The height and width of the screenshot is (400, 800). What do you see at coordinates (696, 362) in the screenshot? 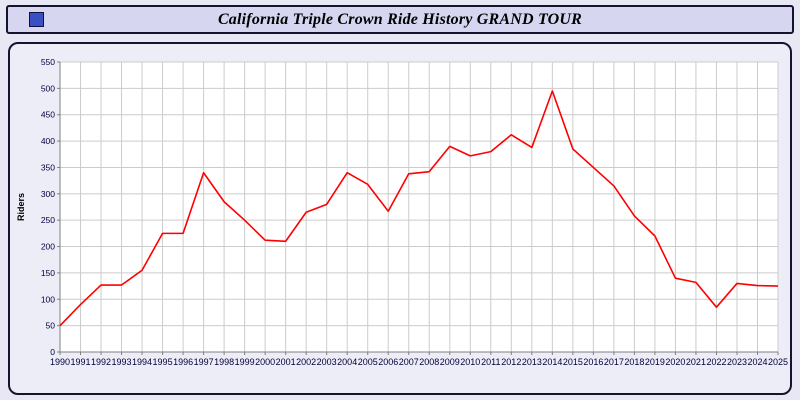
I see `x-tick-label: 2021` at bounding box center [696, 362].